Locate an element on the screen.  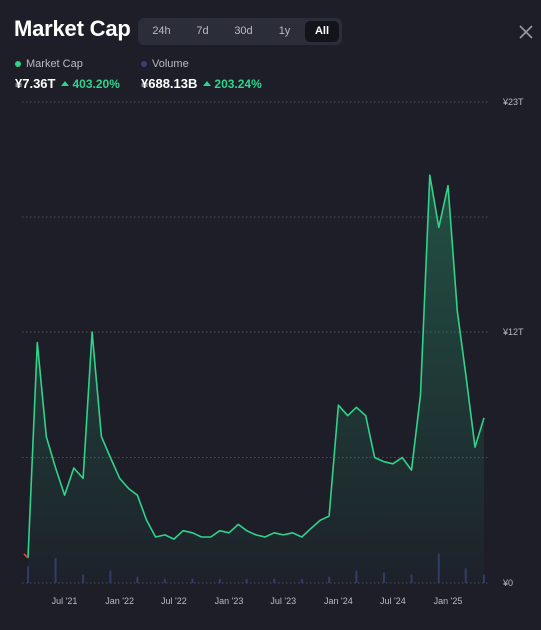
volume-change: 203.24% is located at coordinates (232, 83).